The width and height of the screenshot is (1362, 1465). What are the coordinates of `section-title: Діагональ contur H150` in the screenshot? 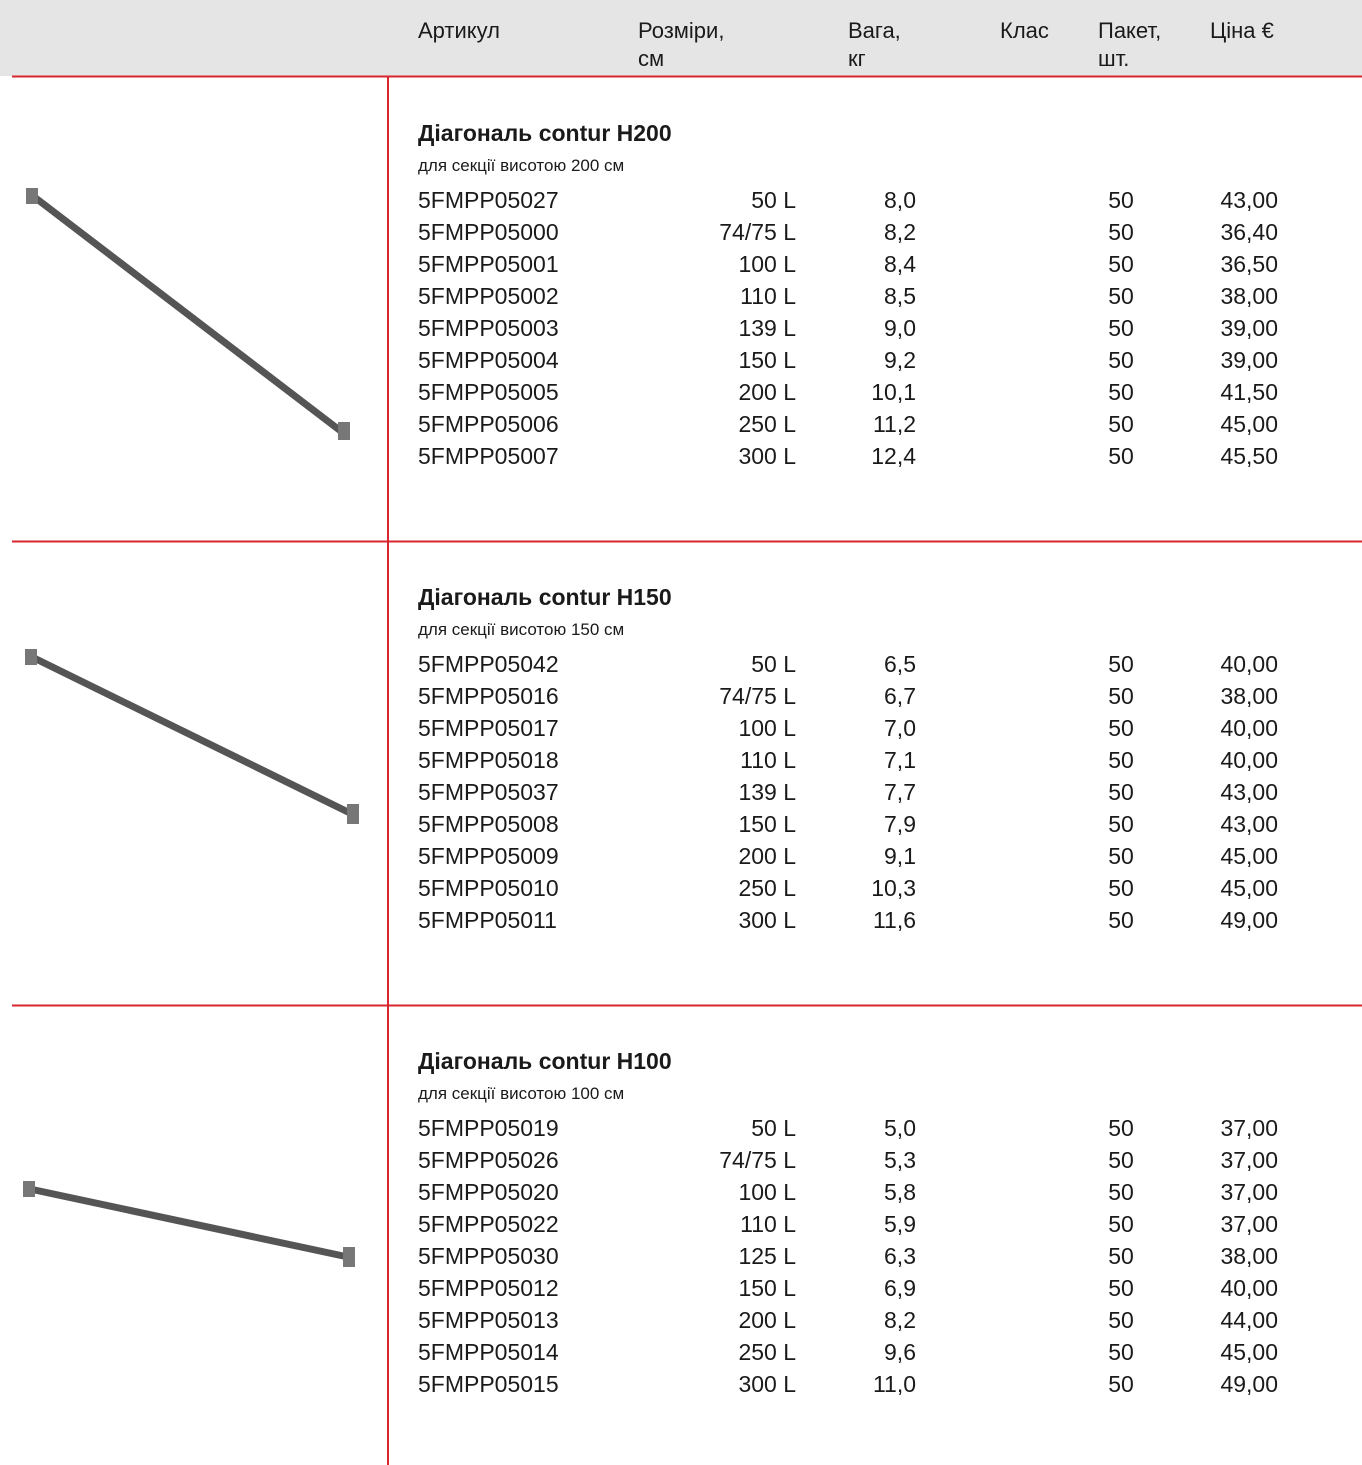 It's located at (545, 597).